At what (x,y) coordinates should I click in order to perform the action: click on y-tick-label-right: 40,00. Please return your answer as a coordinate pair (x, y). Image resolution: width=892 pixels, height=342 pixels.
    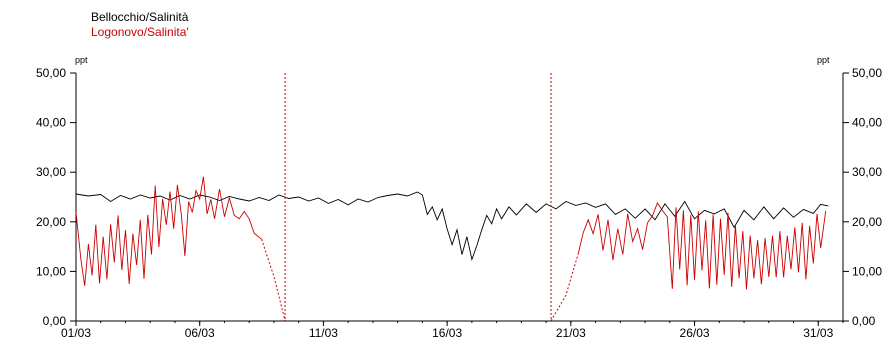
    Looking at the image, I should click on (867, 123).